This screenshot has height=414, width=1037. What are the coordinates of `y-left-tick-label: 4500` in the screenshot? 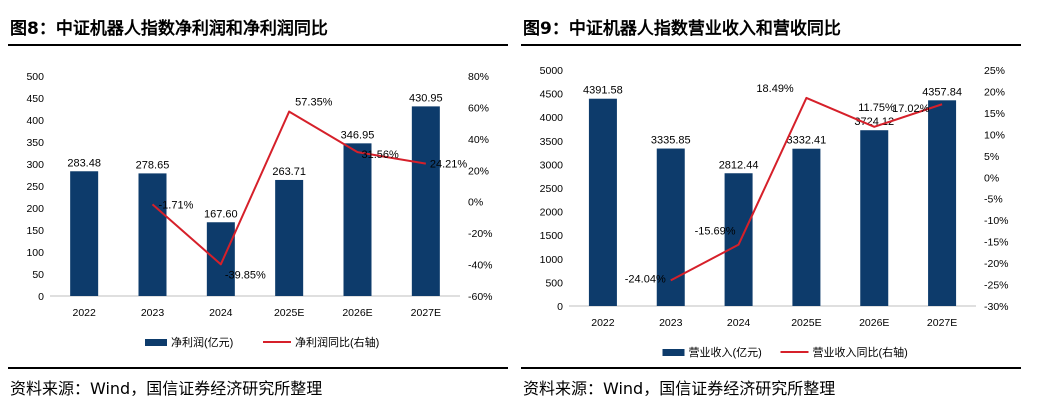 It's located at (552, 95).